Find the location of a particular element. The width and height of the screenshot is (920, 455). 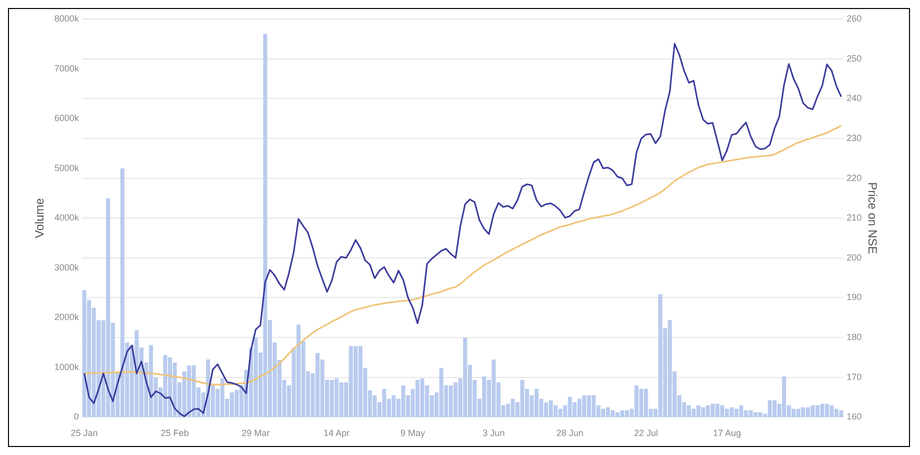

x-tick-label: 29 Mar is located at coordinates (256, 433).